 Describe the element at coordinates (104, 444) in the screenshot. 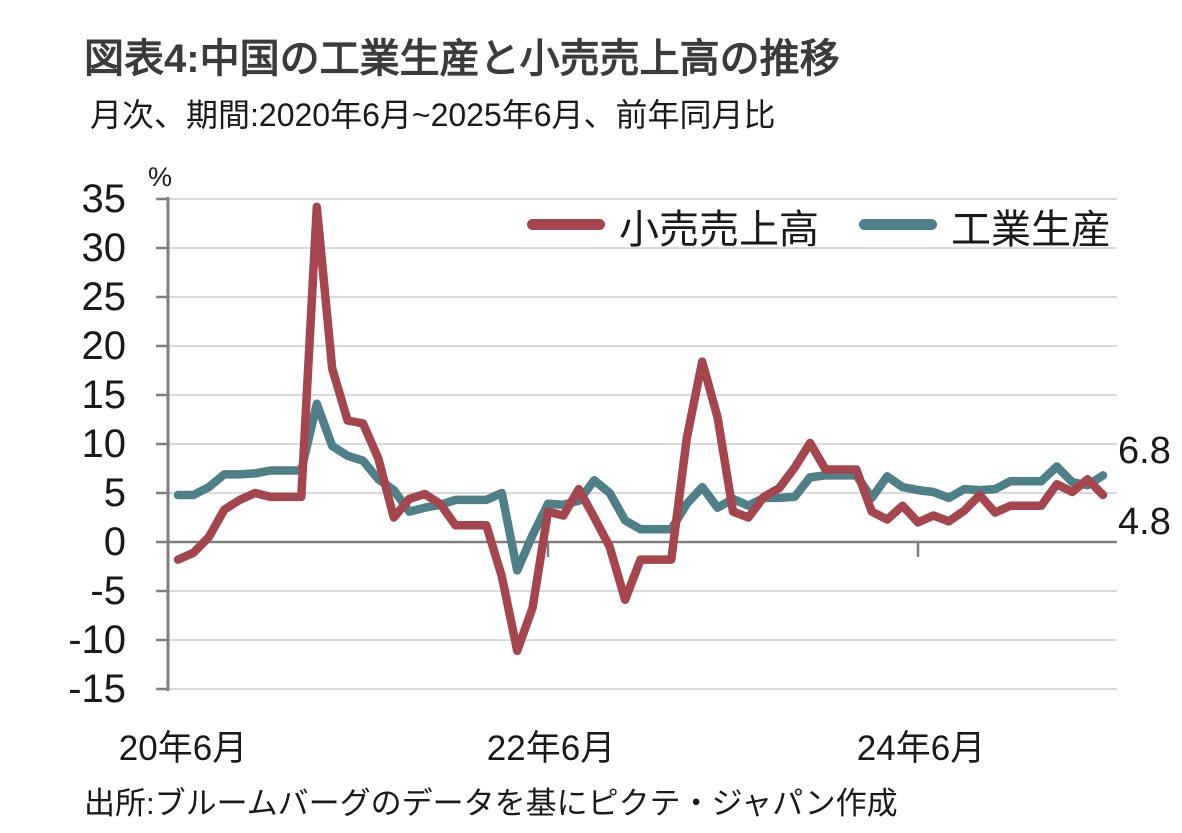

I see `y-axis-tick-label: 10` at that location.